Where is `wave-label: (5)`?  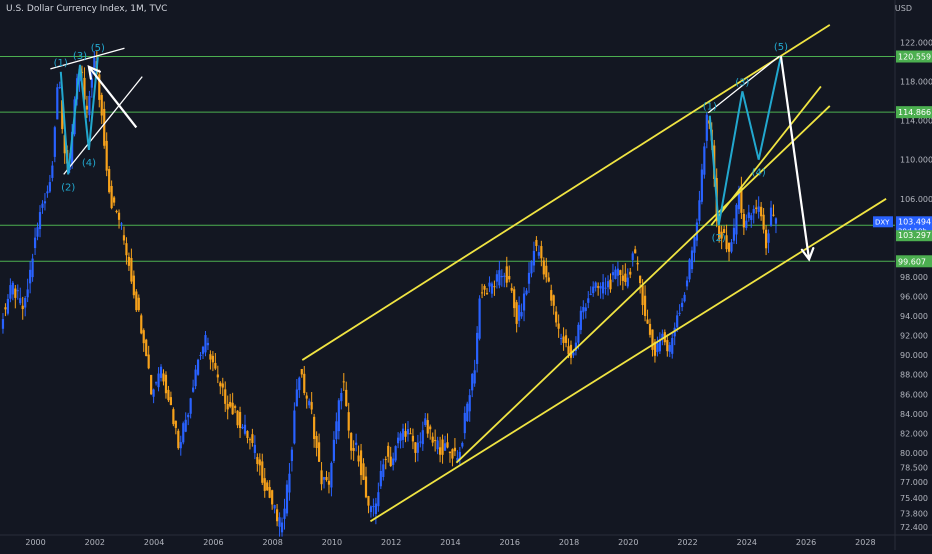
wave-label: (5) is located at coordinates (781, 47).